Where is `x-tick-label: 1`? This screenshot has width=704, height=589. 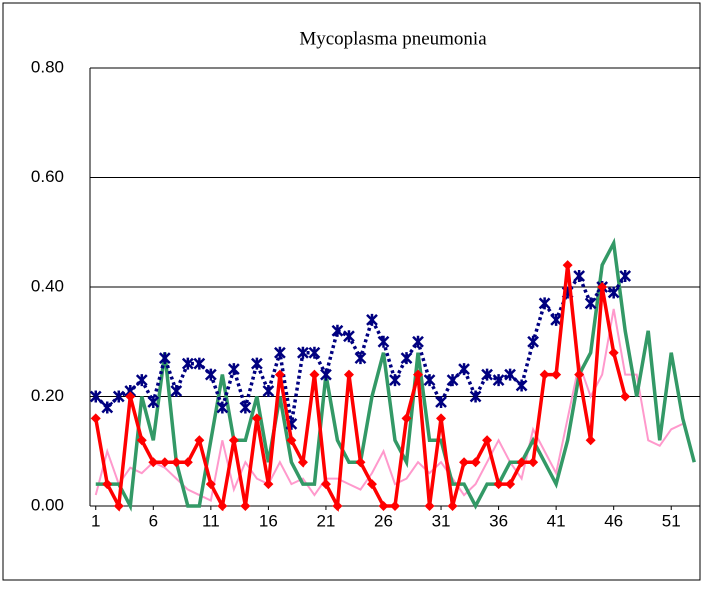 x-tick-label: 1 is located at coordinates (95, 520).